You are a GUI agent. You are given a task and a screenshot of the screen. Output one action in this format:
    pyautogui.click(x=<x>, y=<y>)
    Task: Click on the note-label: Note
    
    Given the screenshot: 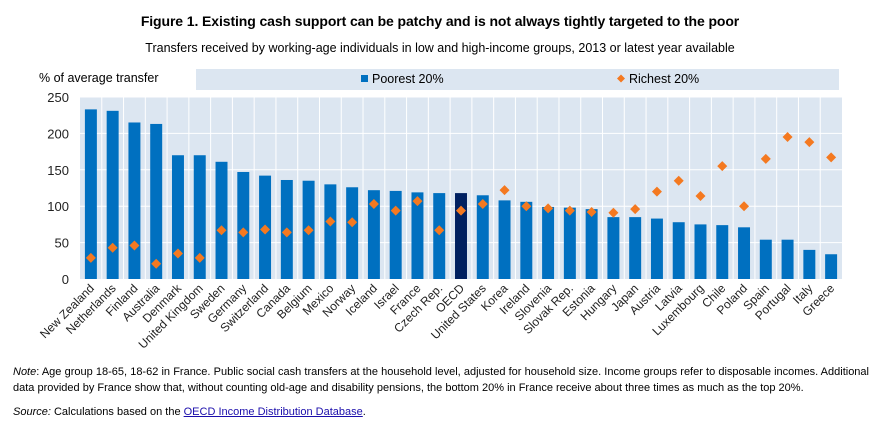 What is the action you would take?
    pyautogui.click(x=25, y=372)
    